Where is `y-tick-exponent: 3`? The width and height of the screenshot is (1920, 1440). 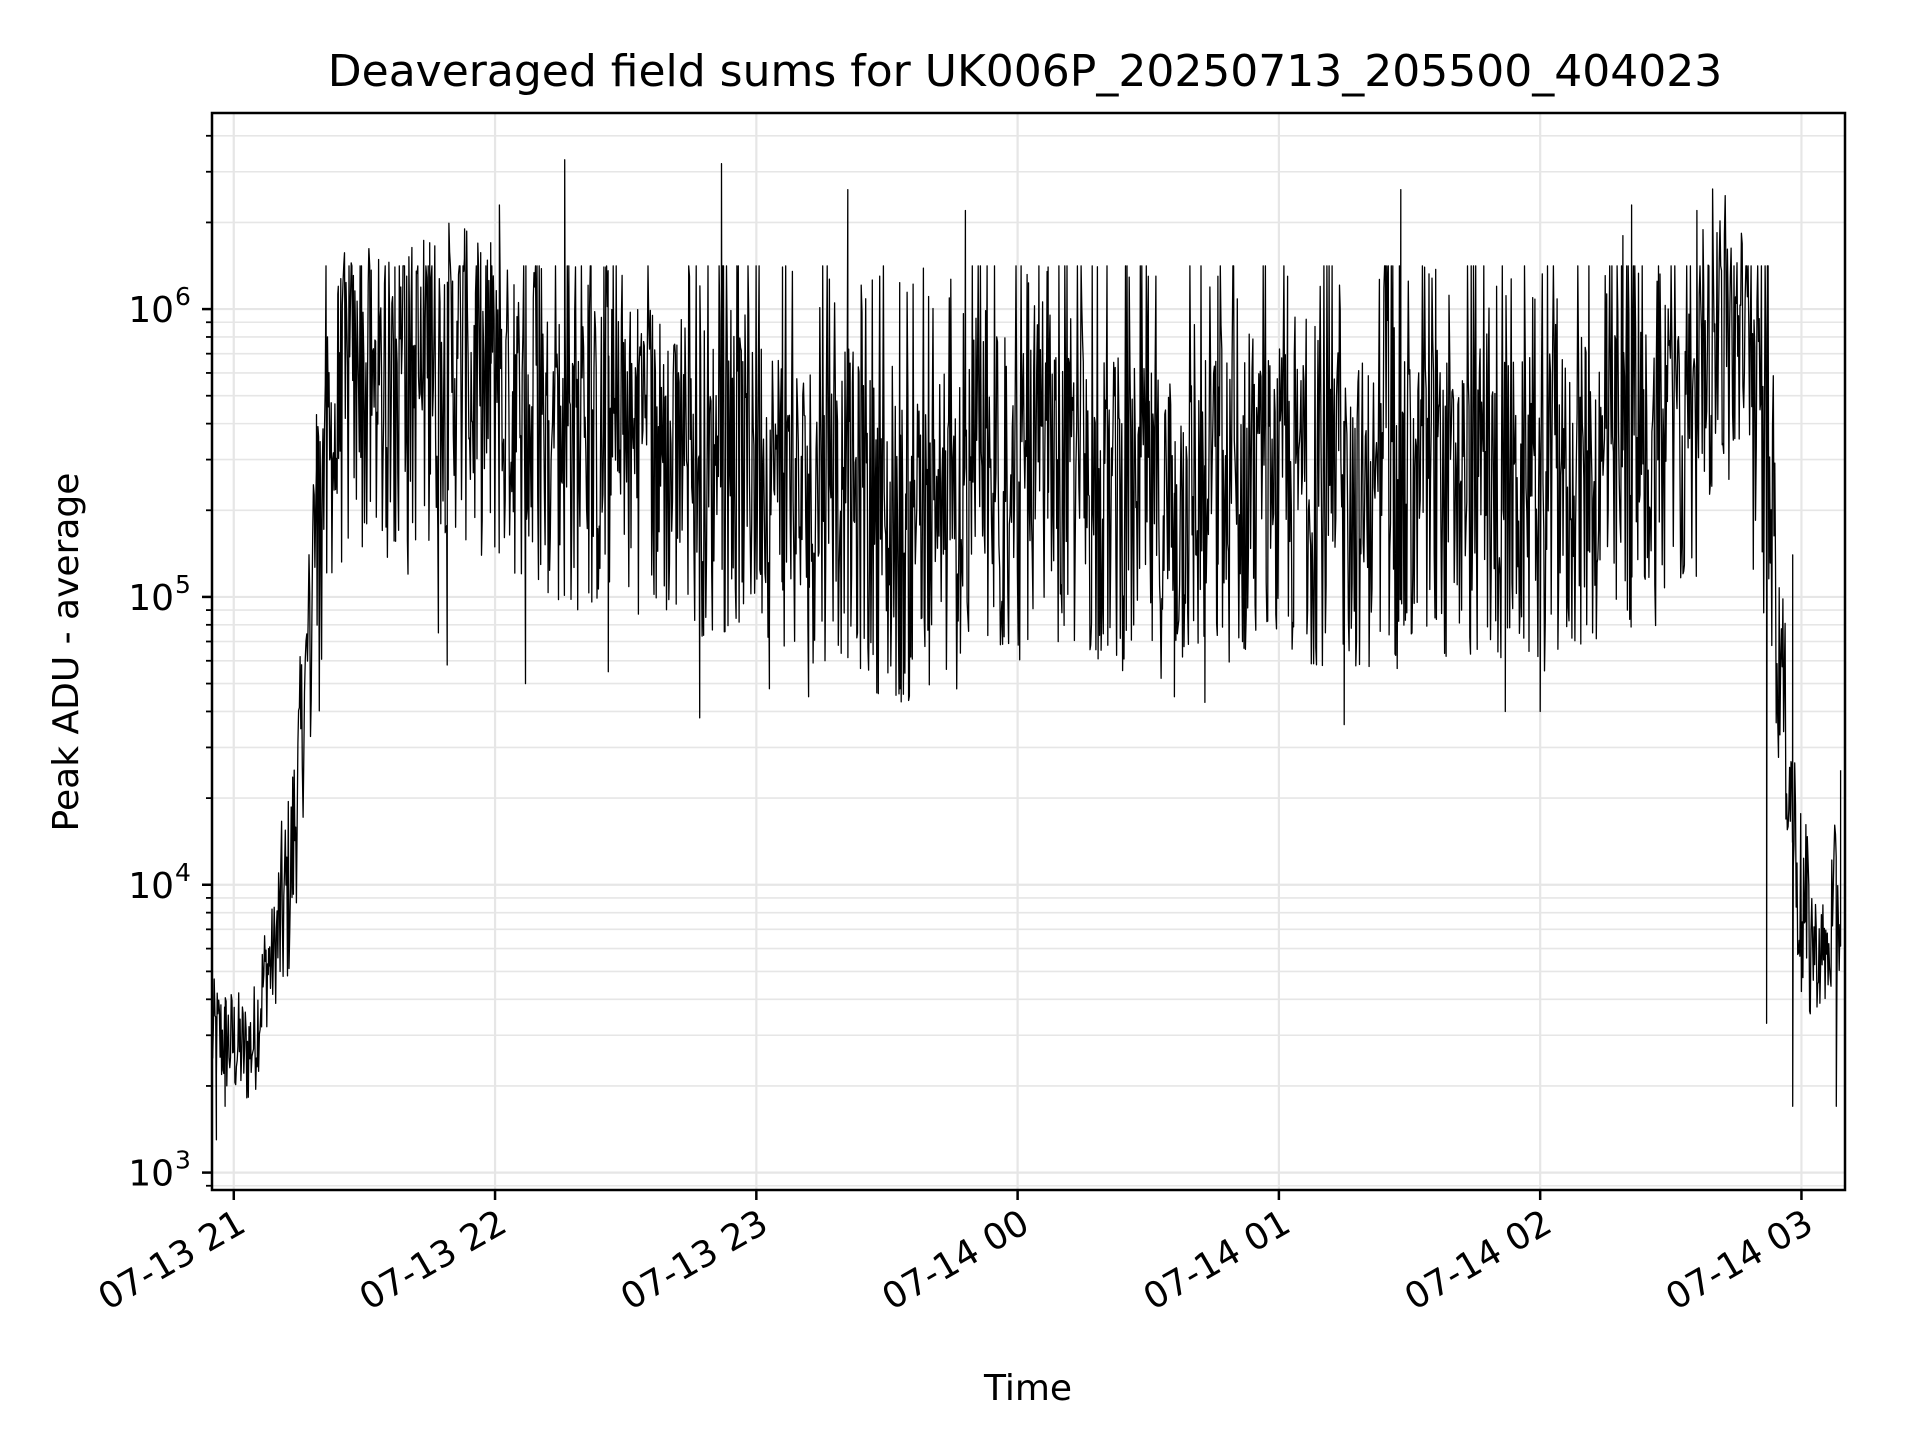
y-tick-exponent: 3 is located at coordinates (183, 1160).